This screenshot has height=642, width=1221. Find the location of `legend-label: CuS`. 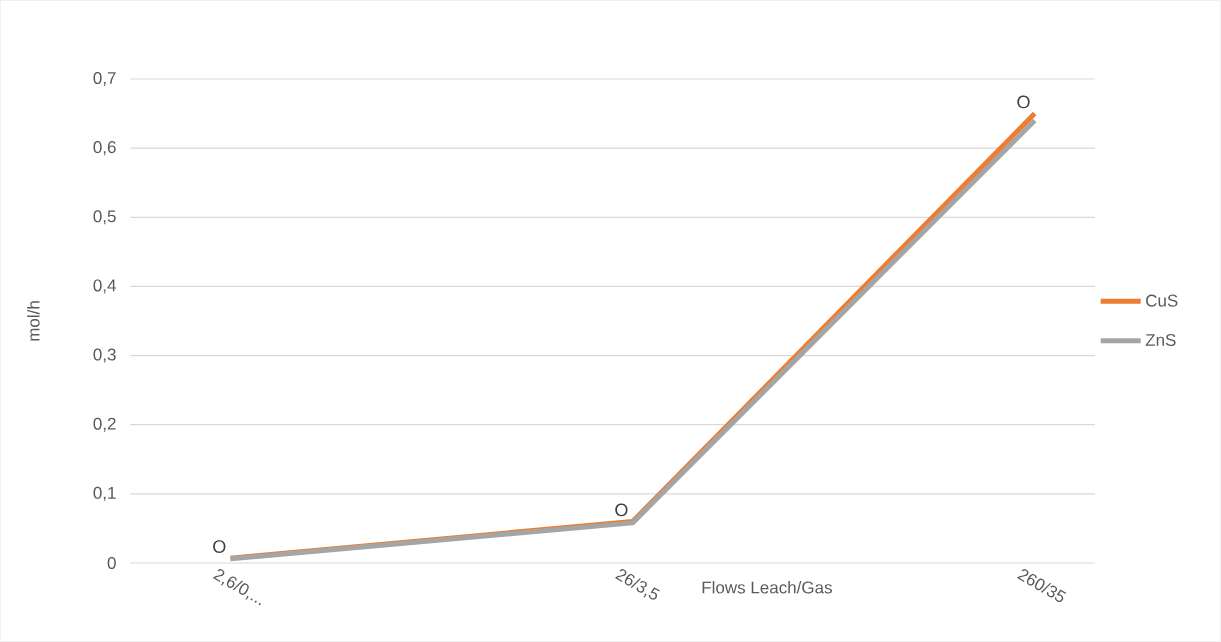

legend-label: CuS is located at coordinates (1162, 300).